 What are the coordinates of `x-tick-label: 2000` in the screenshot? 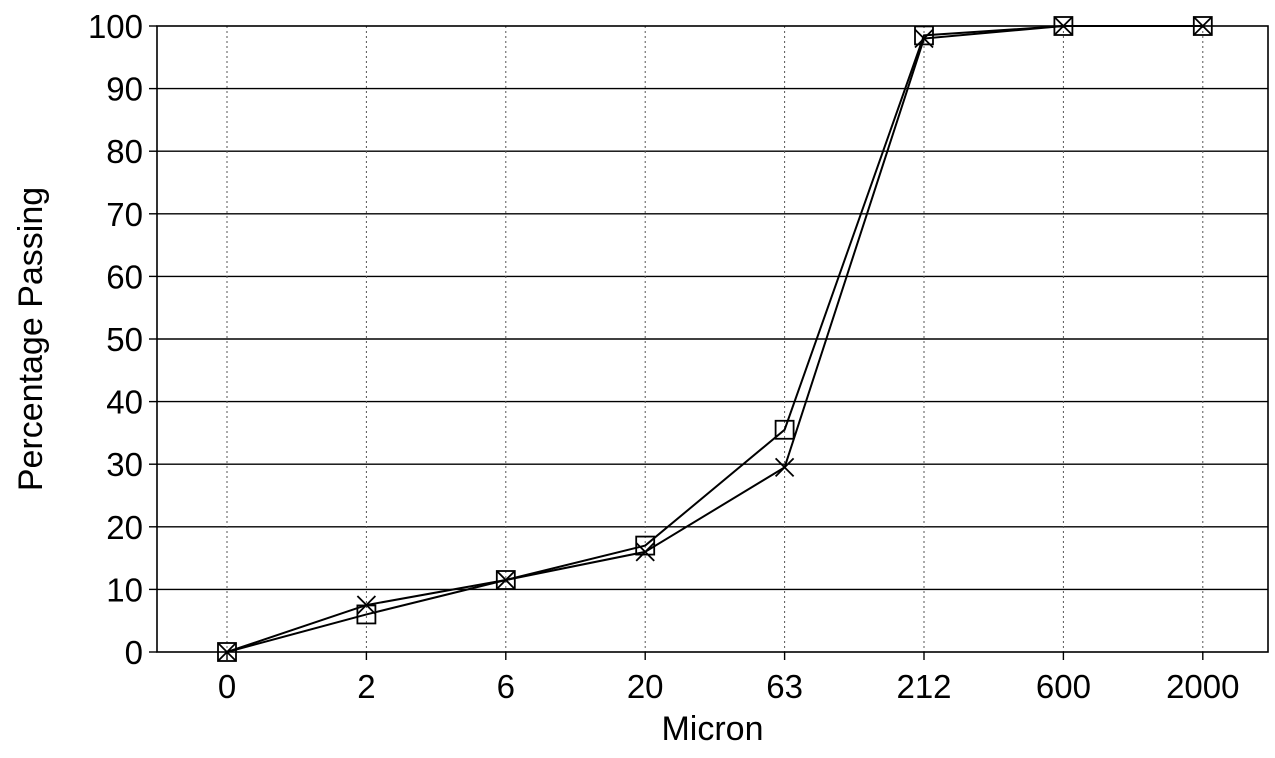 It's located at (1202, 686).